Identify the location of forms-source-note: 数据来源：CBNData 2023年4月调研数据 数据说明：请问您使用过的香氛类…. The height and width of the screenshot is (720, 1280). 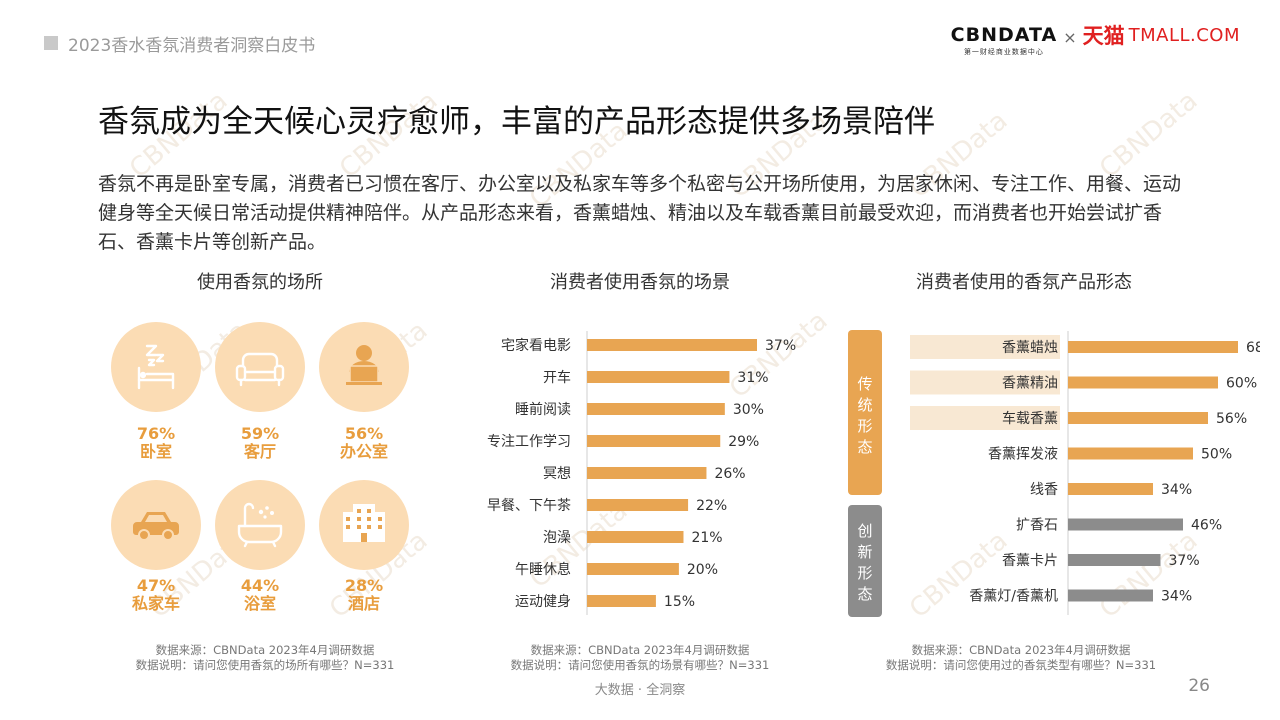
(1021, 658).